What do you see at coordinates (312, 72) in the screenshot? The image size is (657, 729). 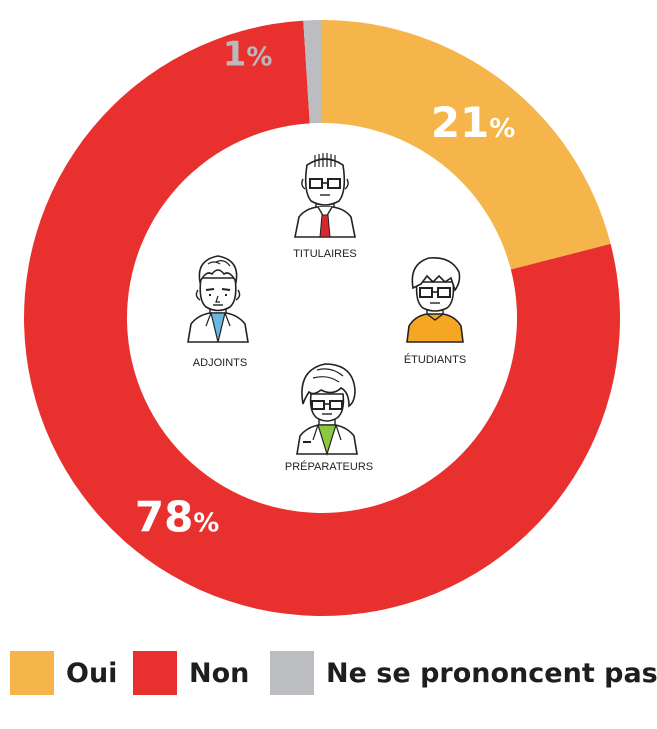 I see `slice-ne-se-prononcent-pas` at bounding box center [312, 72].